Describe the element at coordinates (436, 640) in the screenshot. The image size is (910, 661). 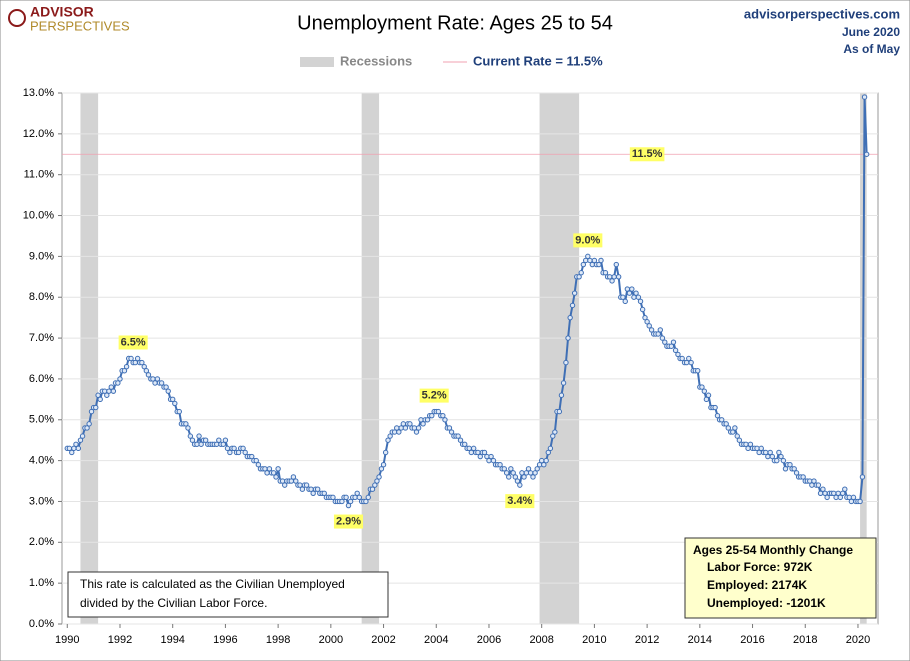
I see `x-tick-label: 2004` at that location.